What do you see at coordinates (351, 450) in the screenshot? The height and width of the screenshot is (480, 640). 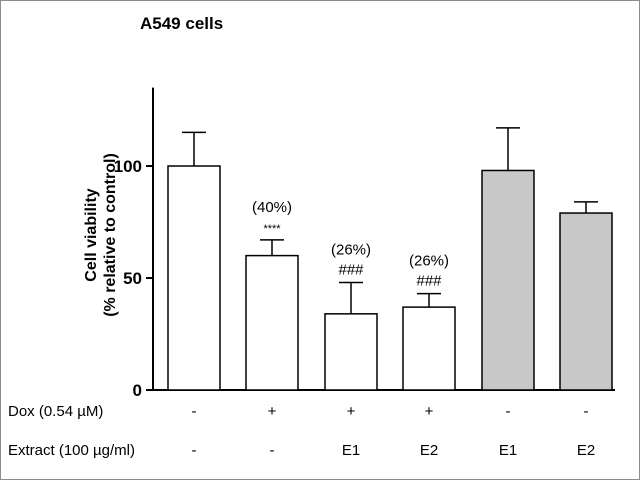 I see `table-cell-1-2: E1` at bounding box center [351, 450].